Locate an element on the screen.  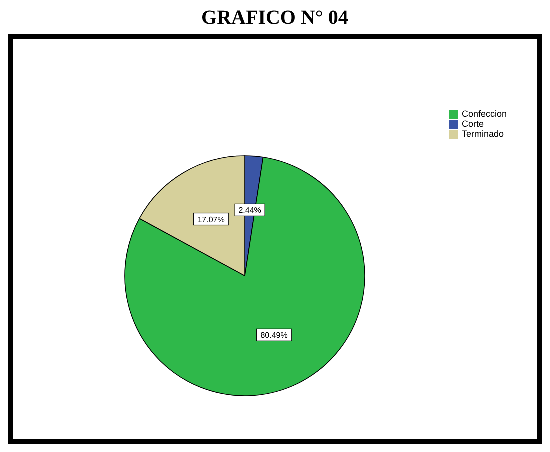
legend-label: Corte is located at coordinates (473, 124).